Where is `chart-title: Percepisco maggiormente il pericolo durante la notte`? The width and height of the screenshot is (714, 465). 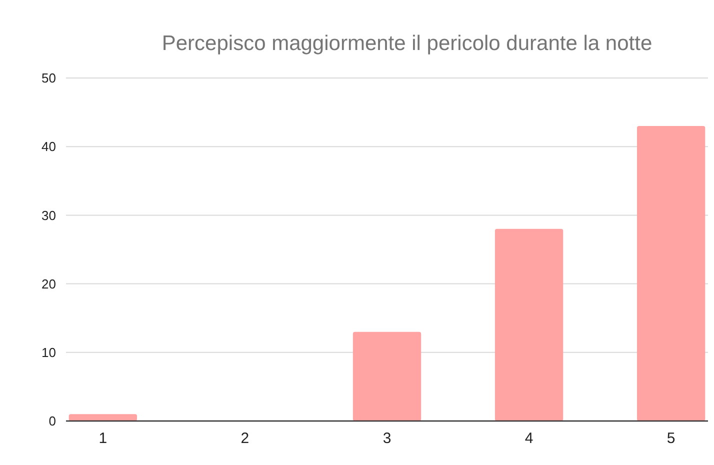 chart-title: Percepisco maggiormente il pericolo durante la notte is located at coordinates (407, 43).